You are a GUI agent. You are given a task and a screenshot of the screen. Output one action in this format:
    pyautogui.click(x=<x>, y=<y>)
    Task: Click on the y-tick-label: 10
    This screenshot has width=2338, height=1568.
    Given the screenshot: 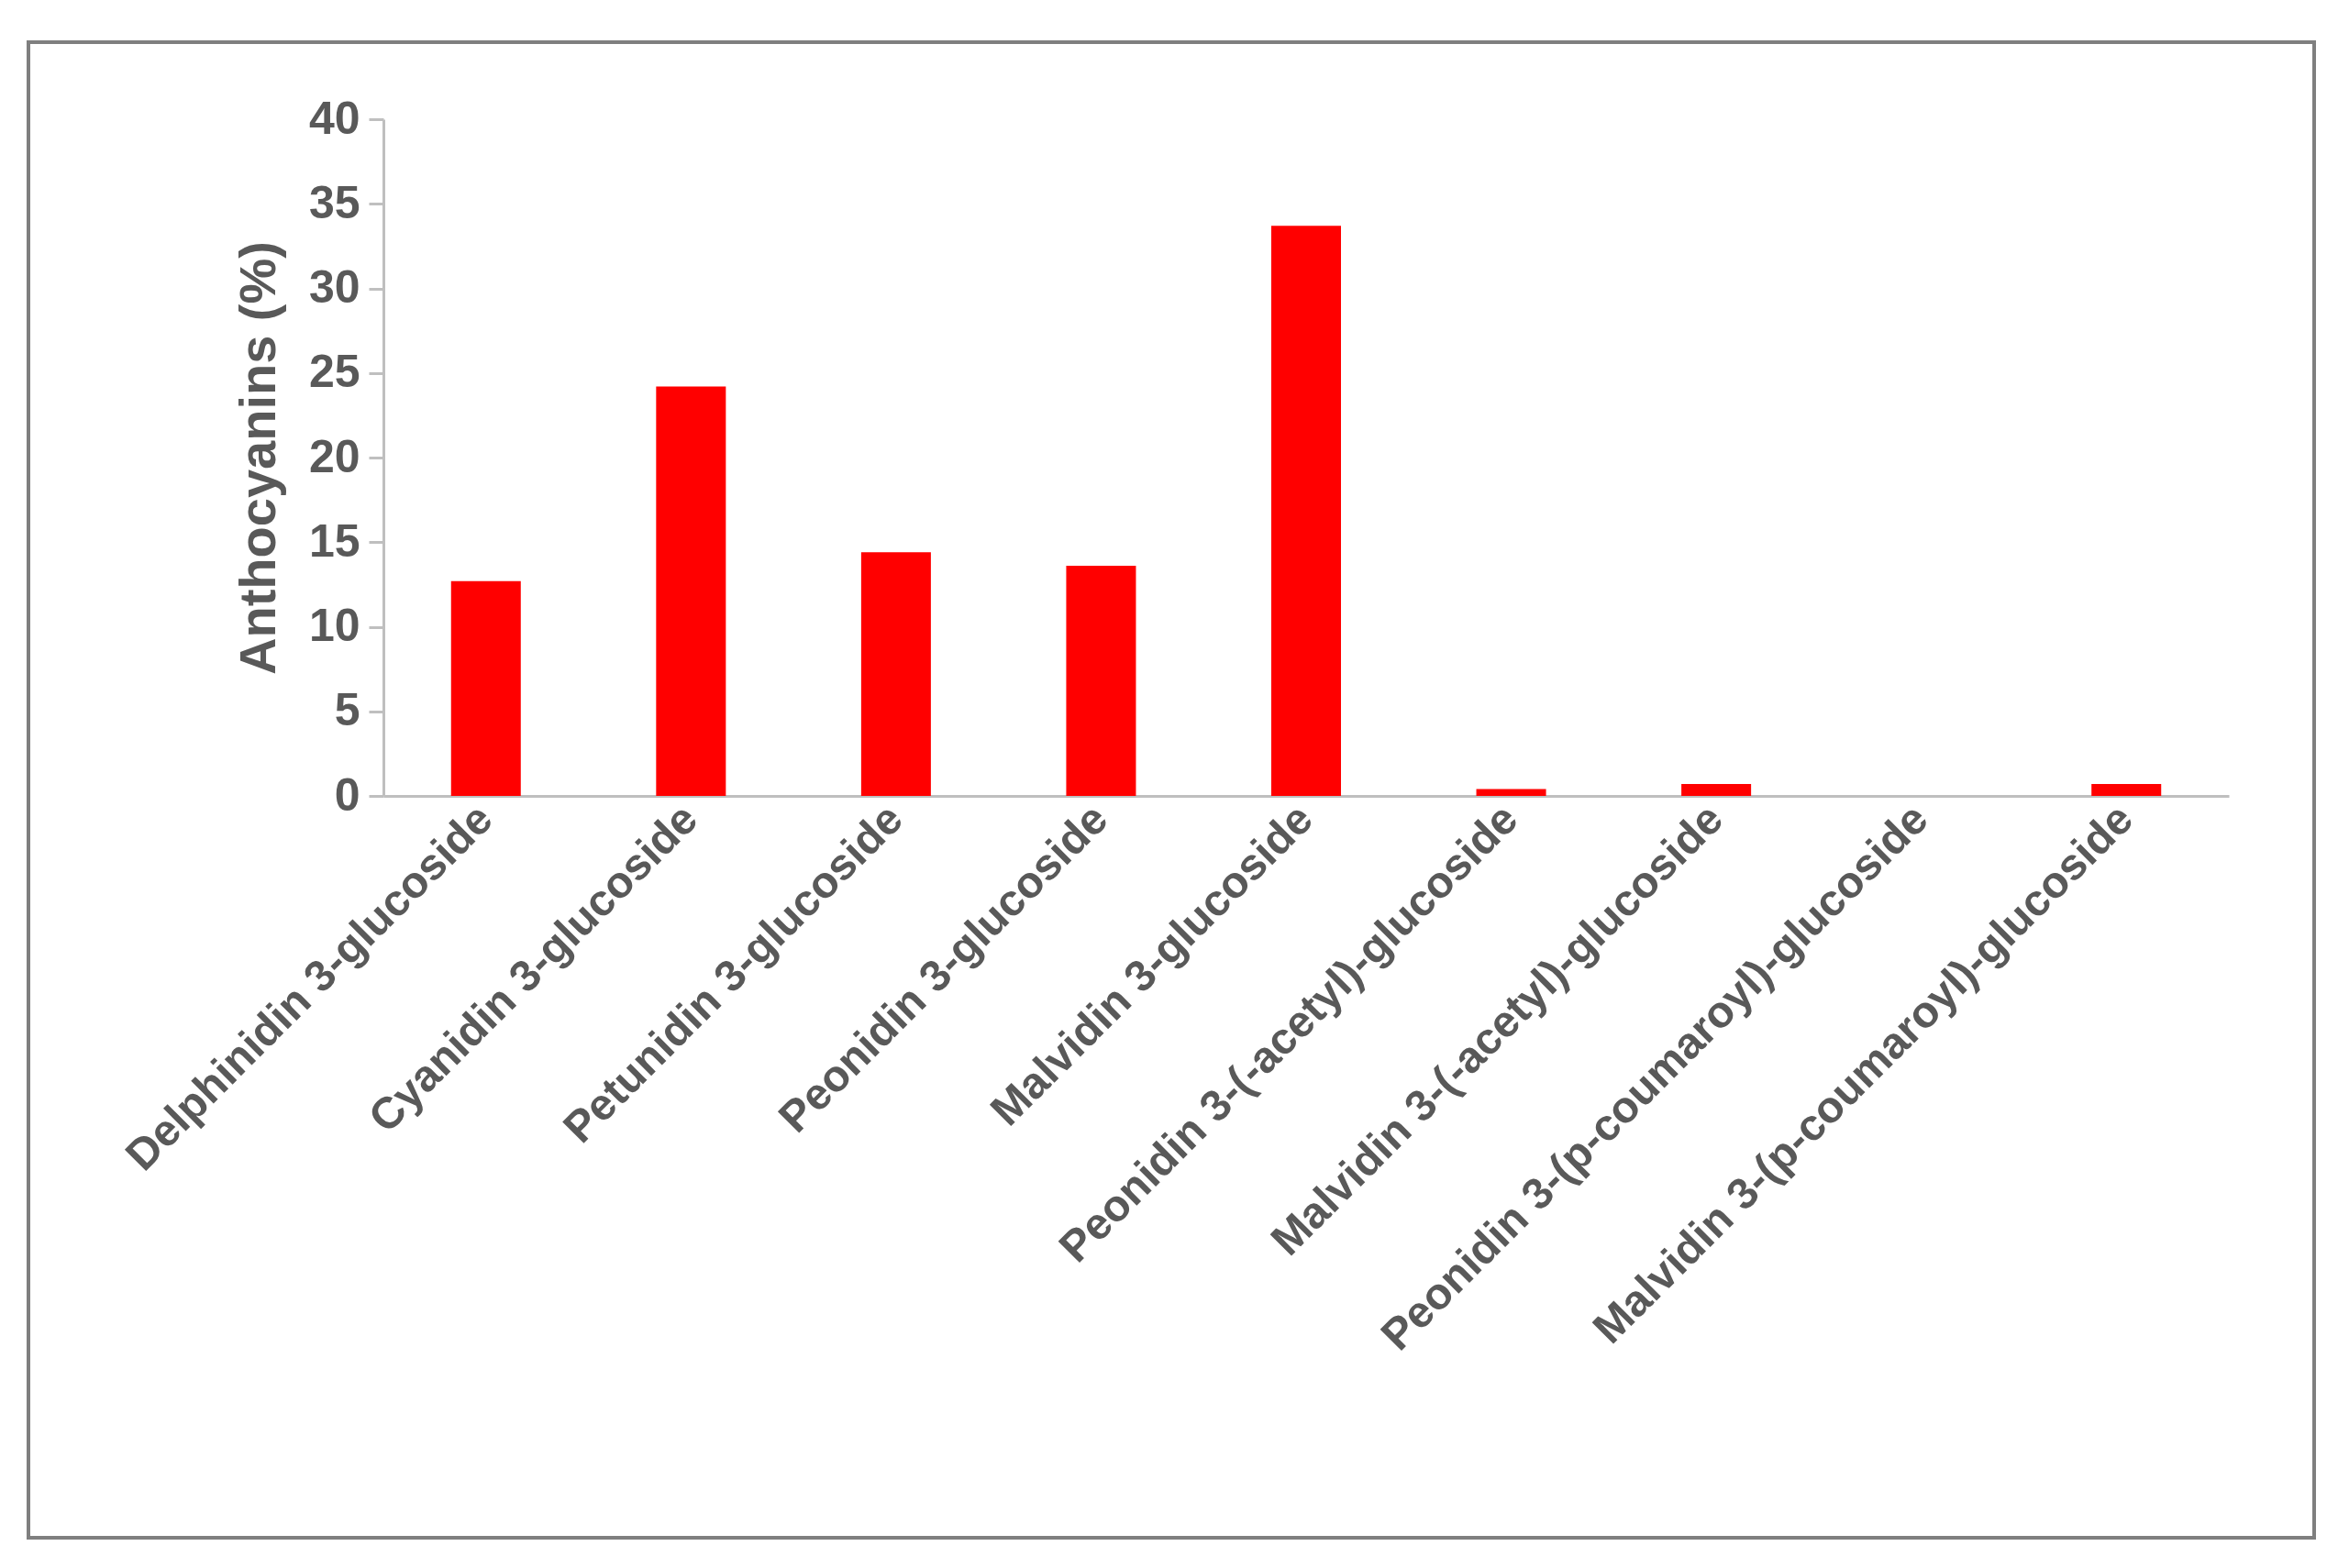 What is the action you would take?
    pyautogui.click(x=334, y=625)
    